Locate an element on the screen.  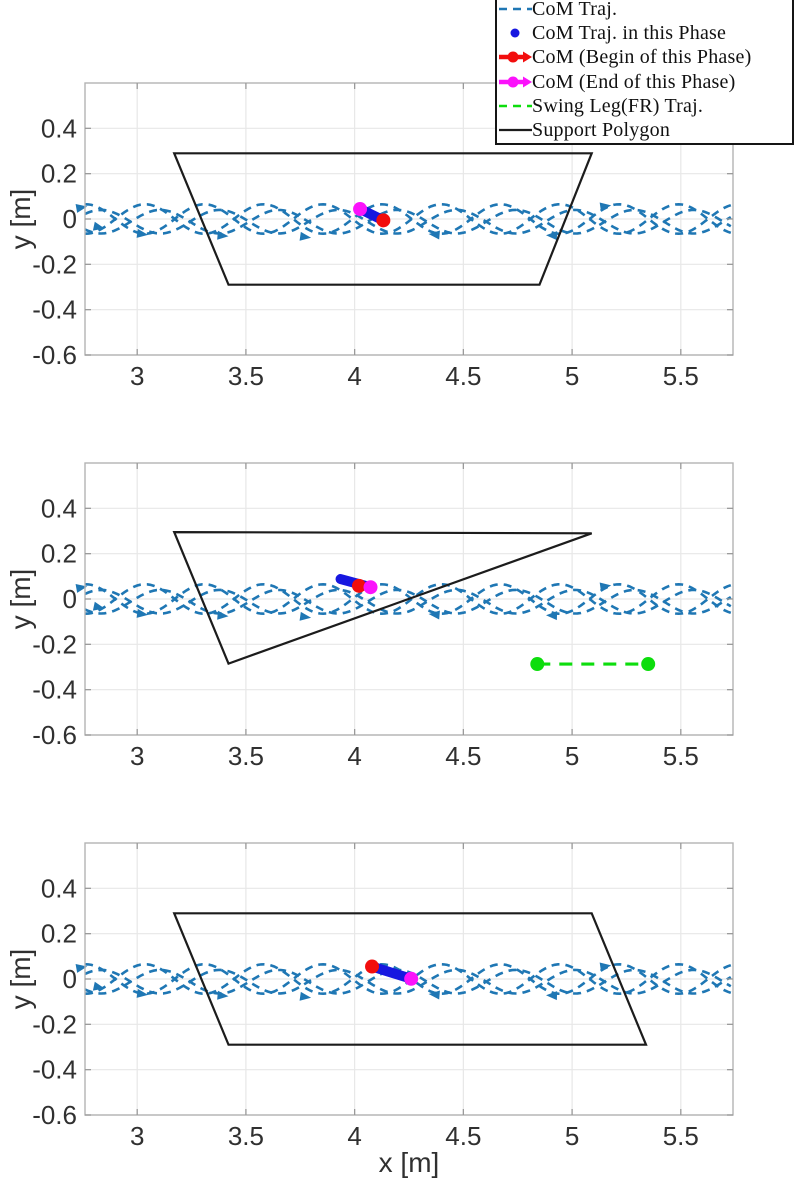
legend-item-label: CoM (Begin of this Phase) is located at coordinates (642, 57).